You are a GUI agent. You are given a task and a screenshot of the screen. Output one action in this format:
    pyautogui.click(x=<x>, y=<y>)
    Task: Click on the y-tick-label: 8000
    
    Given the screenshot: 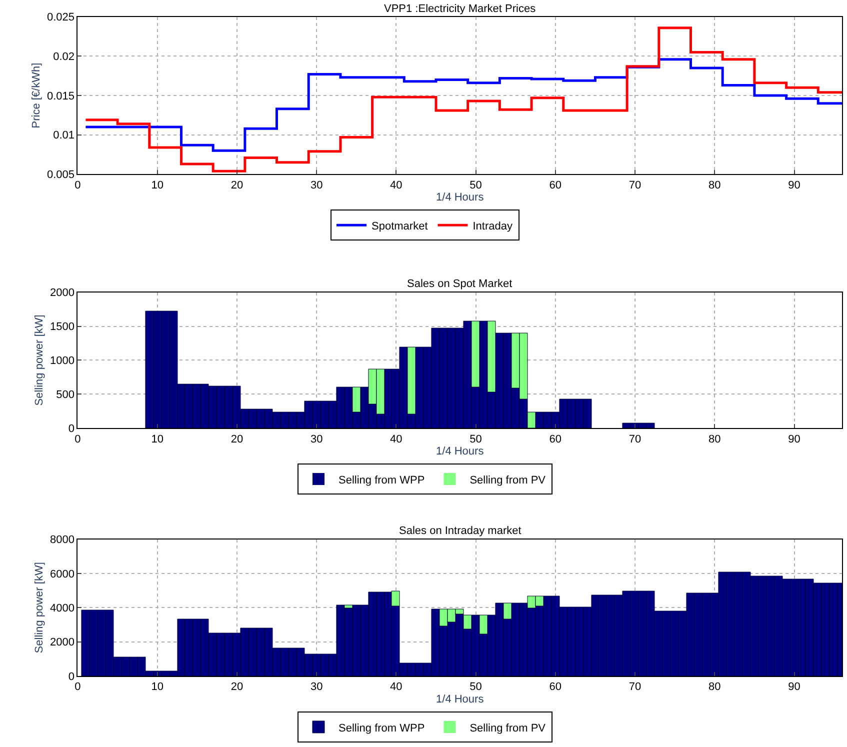 What is the action you would take?
    pyautogui.click(x=62, y=540)
    